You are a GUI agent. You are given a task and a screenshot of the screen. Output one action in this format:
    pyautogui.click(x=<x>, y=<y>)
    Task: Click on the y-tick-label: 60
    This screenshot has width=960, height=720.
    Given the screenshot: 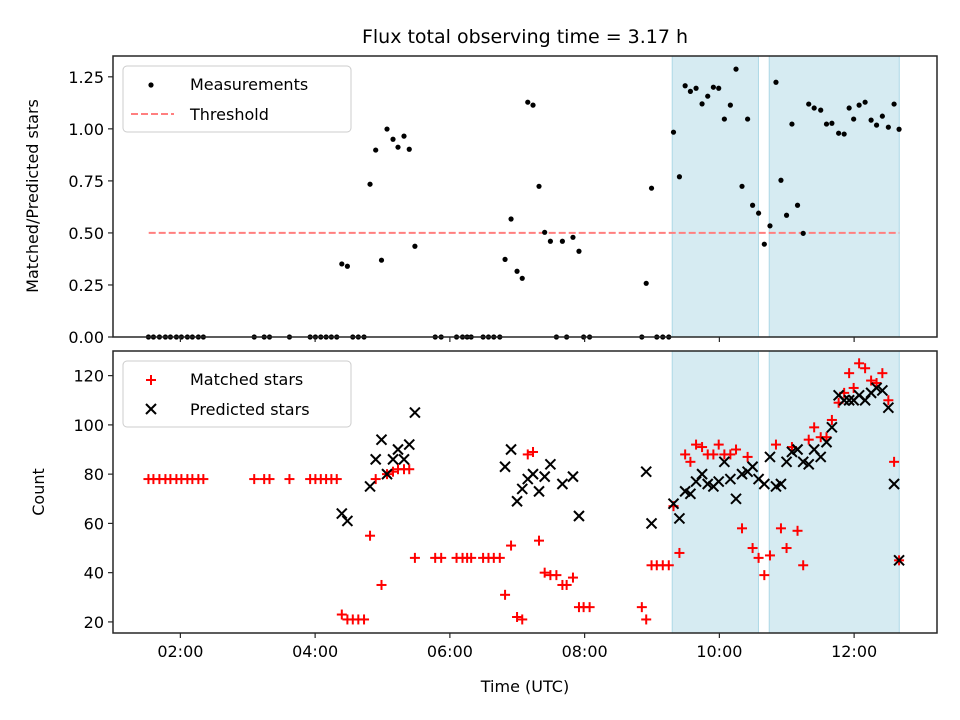 What is the action you would take?
    pyautogui.click(x=94, y=523)
    